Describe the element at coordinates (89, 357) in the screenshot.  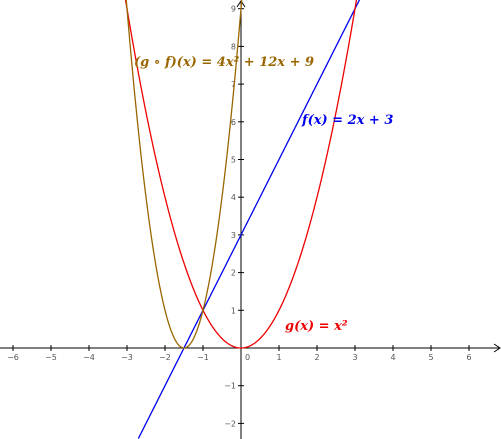
I see `x-tick-label: −4` at that location.